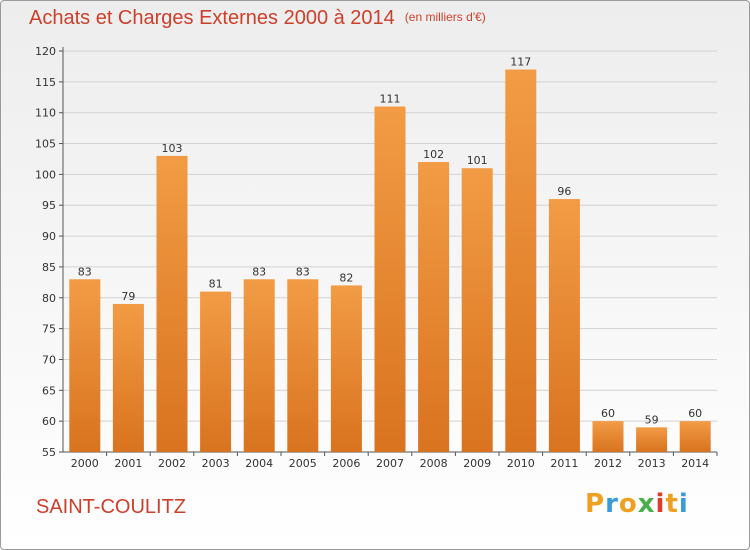 The width and height of the screenshot is (750, 550). What do you see at coordinates (477, 310) in the screenshot?
I see `bar-2009` at bounding box center [477, 310].